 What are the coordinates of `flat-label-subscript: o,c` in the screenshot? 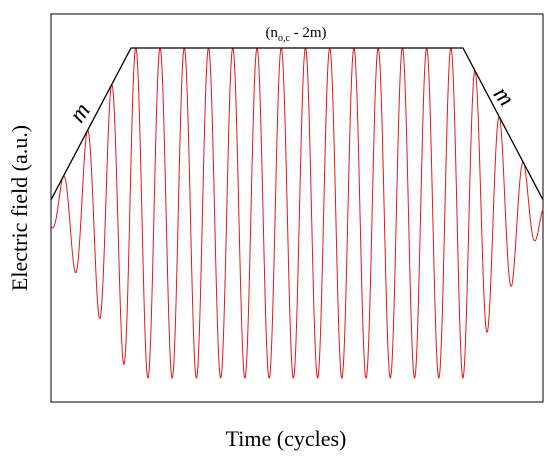 It's located at (284, 38).